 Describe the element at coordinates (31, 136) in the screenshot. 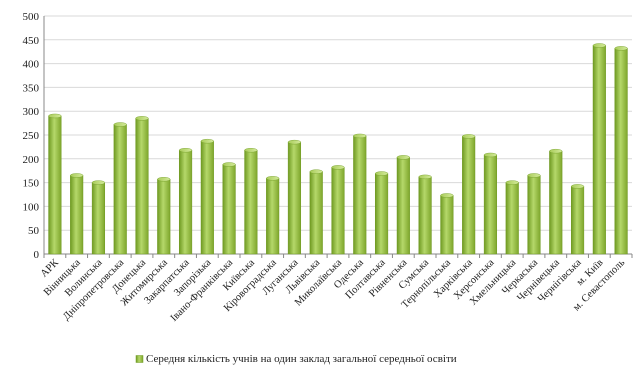

I see `y-tick-label: 250` at that location.